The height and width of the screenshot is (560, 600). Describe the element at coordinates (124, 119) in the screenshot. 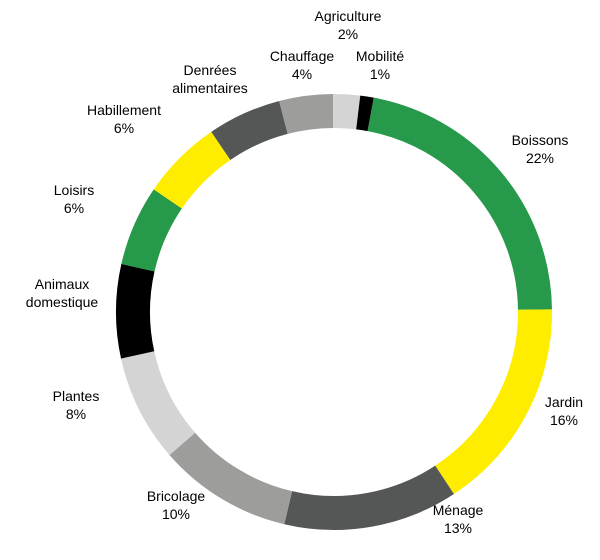

I see `label-habillement: Habillement 6%` at that location.